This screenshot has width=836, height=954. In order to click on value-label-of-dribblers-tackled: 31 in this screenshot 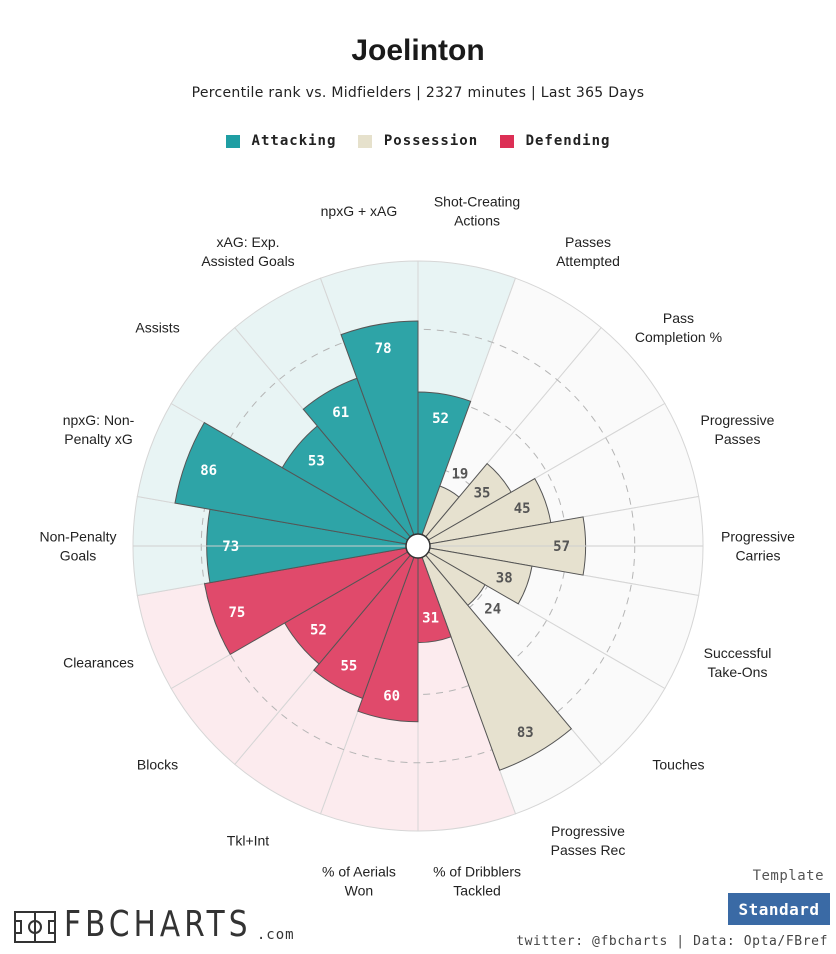, I will do `click(430, 619)`.